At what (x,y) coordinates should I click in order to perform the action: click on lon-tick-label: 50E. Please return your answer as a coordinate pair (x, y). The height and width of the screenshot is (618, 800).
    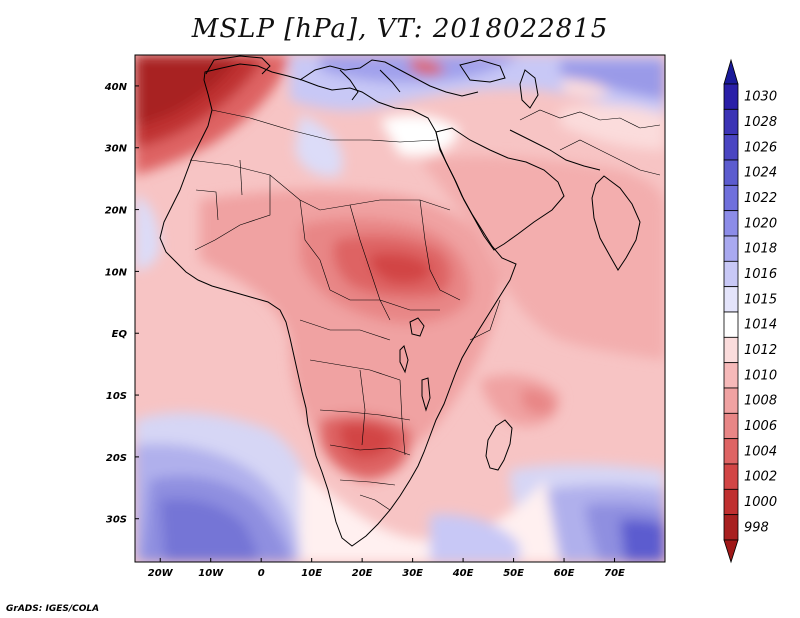
    Looking at the image, I should click on (513, 573).